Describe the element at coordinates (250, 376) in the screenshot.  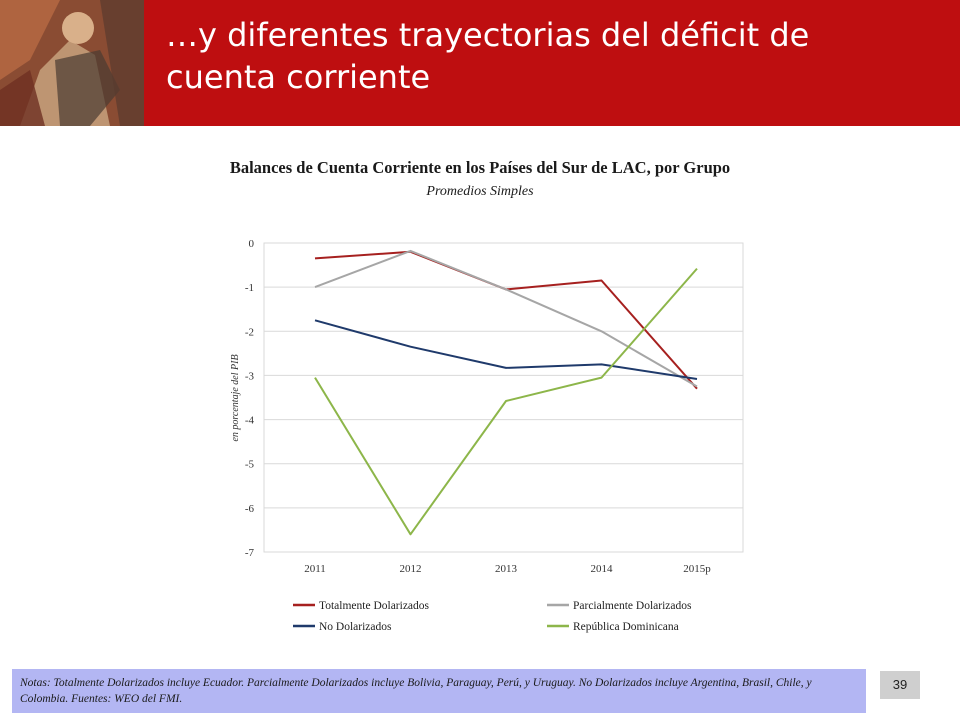
I see `y-tick-label: -3` at that location.